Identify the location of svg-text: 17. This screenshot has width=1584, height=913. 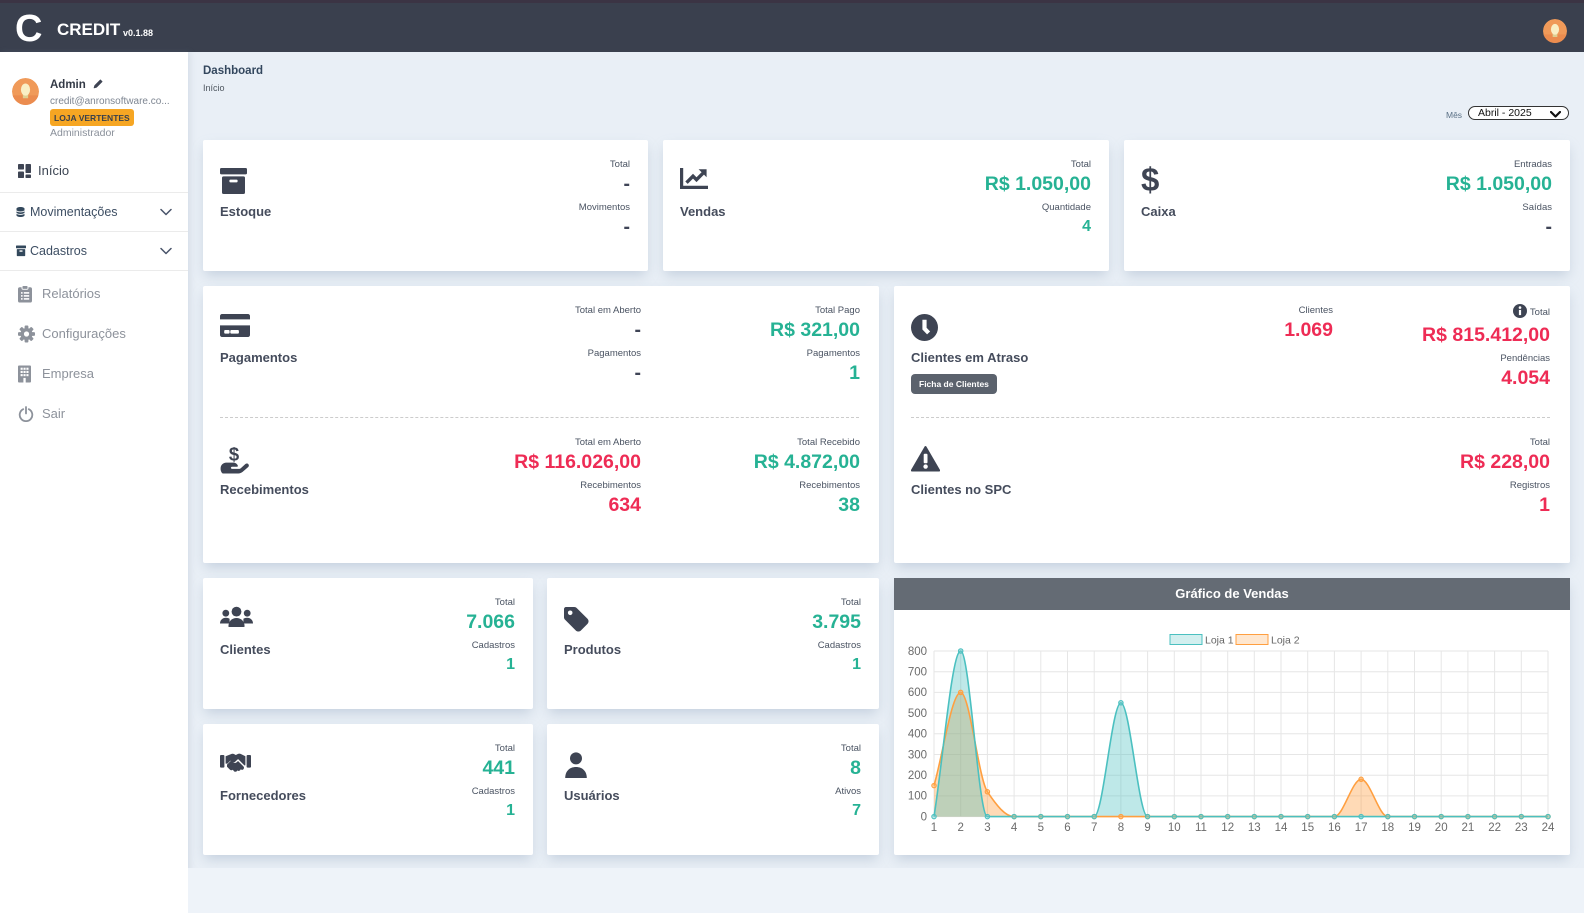
(1361, 828).